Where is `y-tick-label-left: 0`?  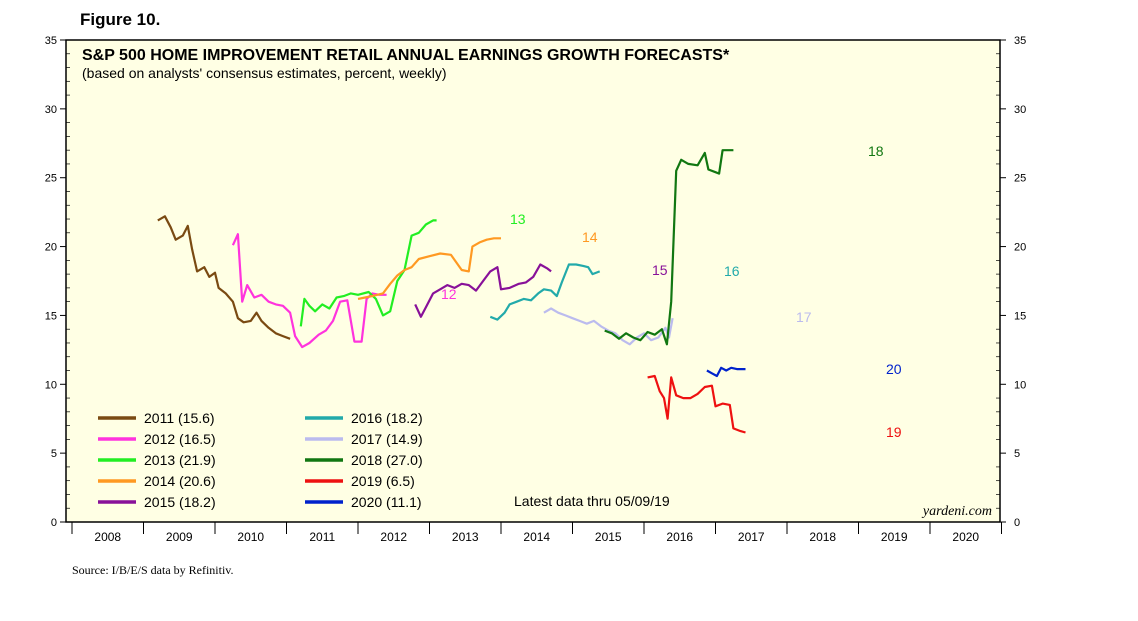 y-tick-label-left: 0 is located at coordinates (54, 523).